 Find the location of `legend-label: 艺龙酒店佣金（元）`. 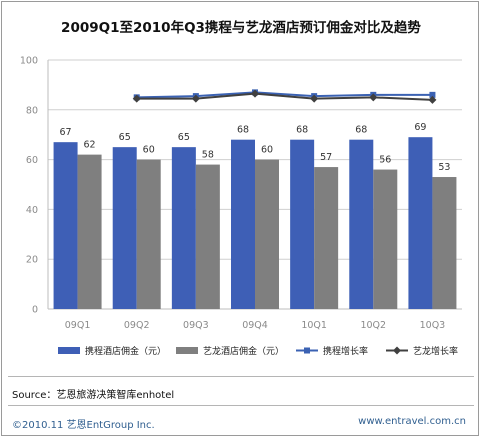

legend-label: 艺龙酒店佣金（元） is located at coordinates (243, 351).